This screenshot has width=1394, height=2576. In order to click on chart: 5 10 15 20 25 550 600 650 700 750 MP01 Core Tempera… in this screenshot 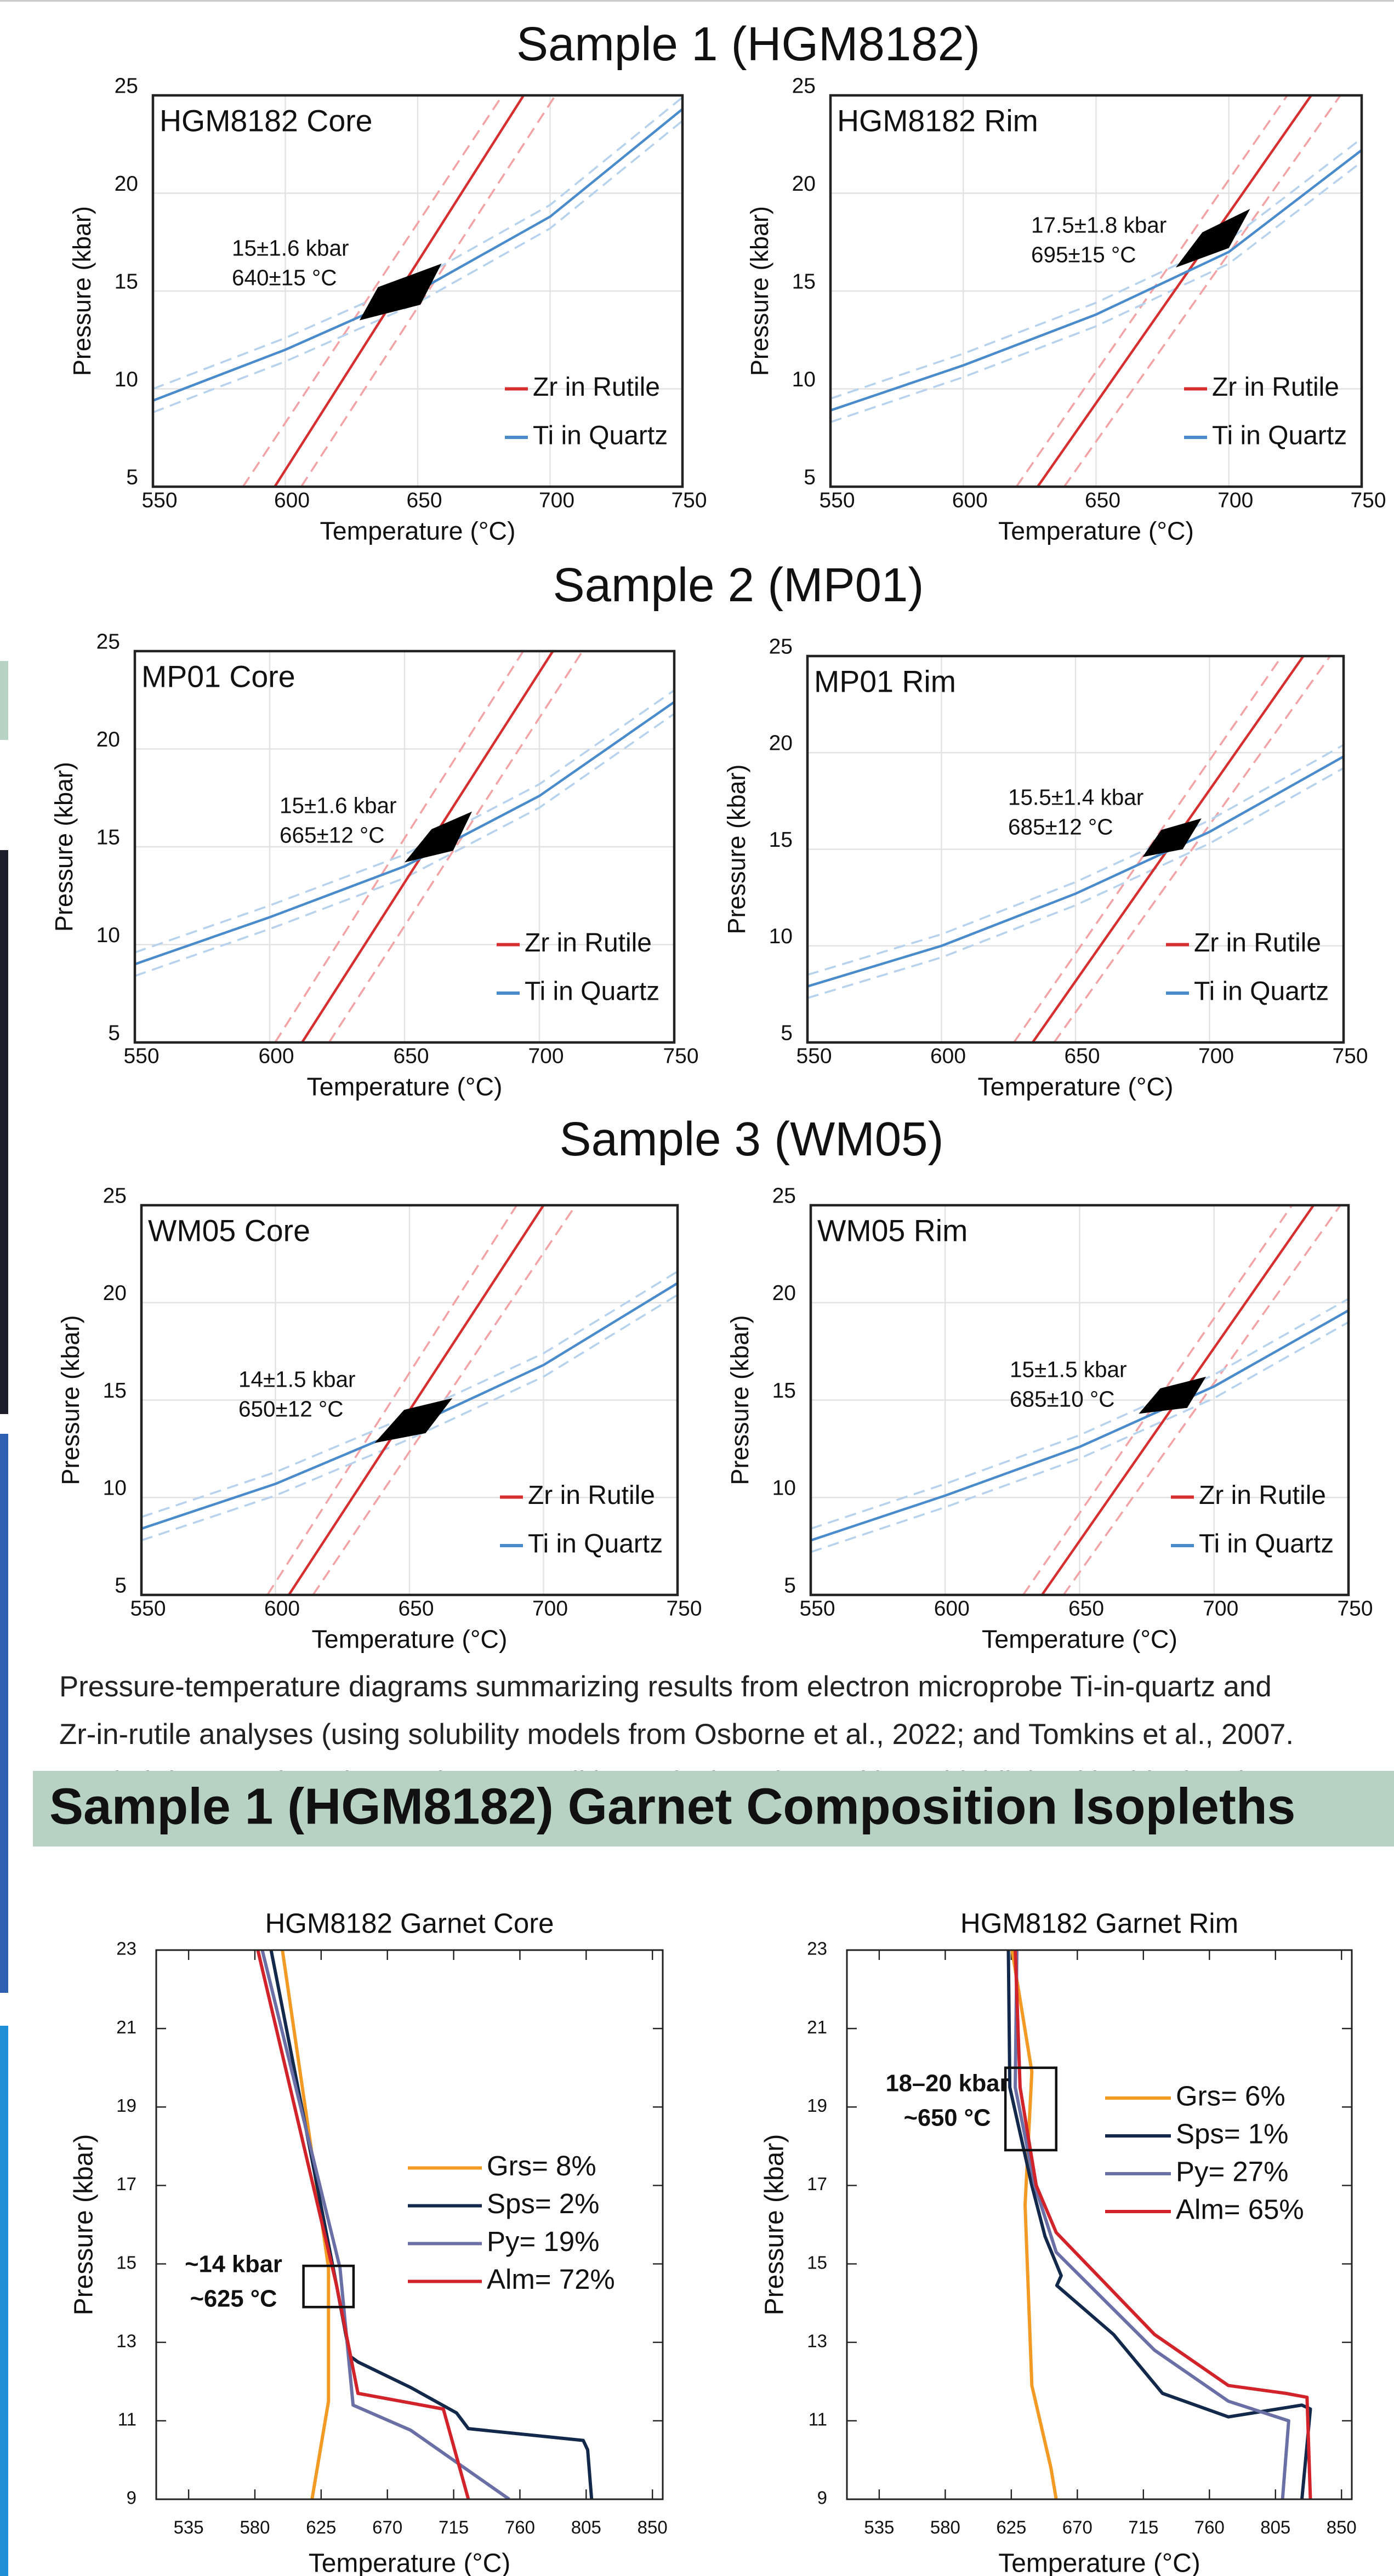, I will do `click(374, 865)`.